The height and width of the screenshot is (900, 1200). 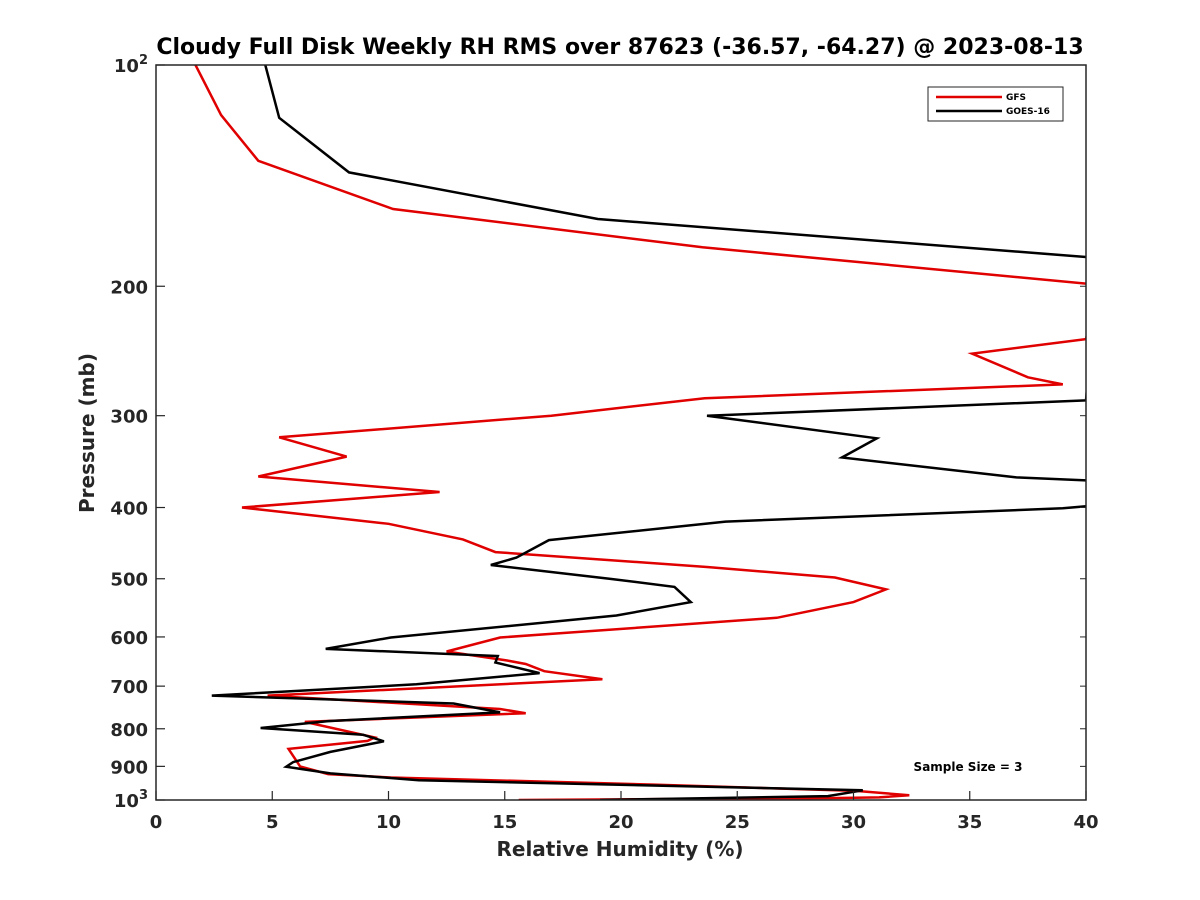 What do you see at coordinates (619, 849) in the screenshot?
I see `x-axis-label: Relative Humidity (%)` at bounding box center [619, 849].